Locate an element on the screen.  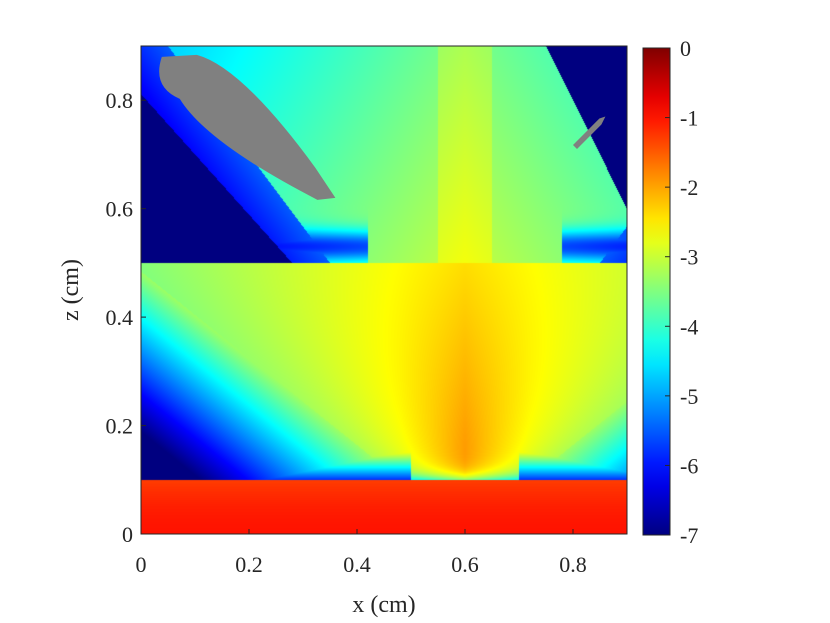
colorbar-tick-label: -7 is located at coordinates (689, 535).